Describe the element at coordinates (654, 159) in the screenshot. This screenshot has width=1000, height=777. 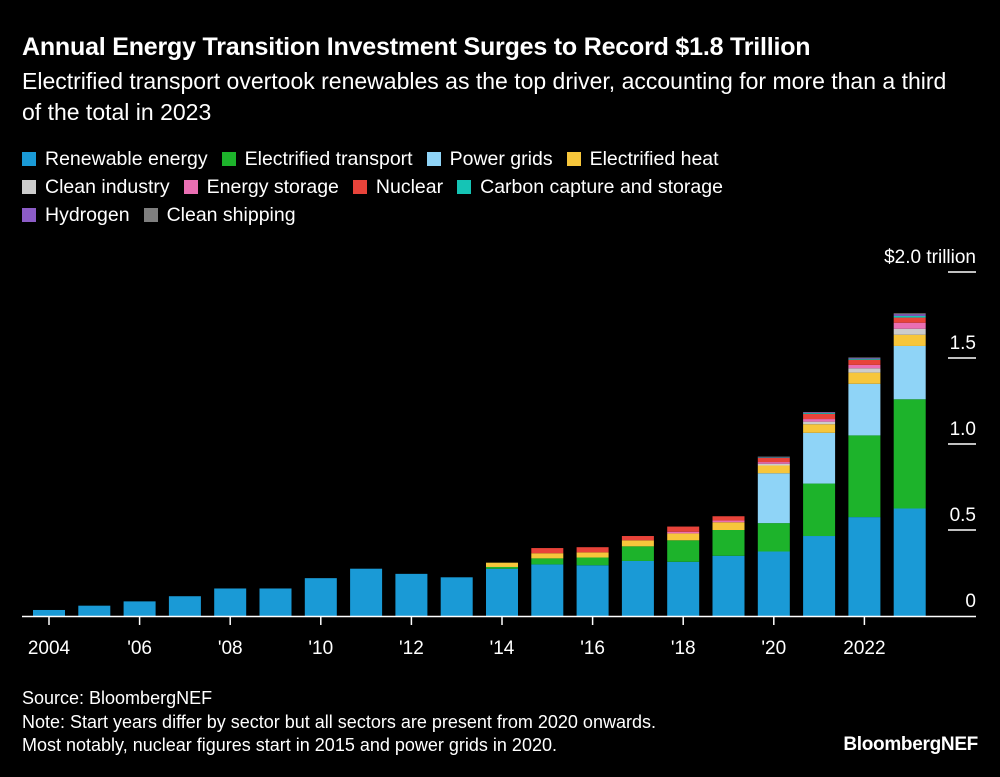
I see `legend-label: Electrified heat` at that location.